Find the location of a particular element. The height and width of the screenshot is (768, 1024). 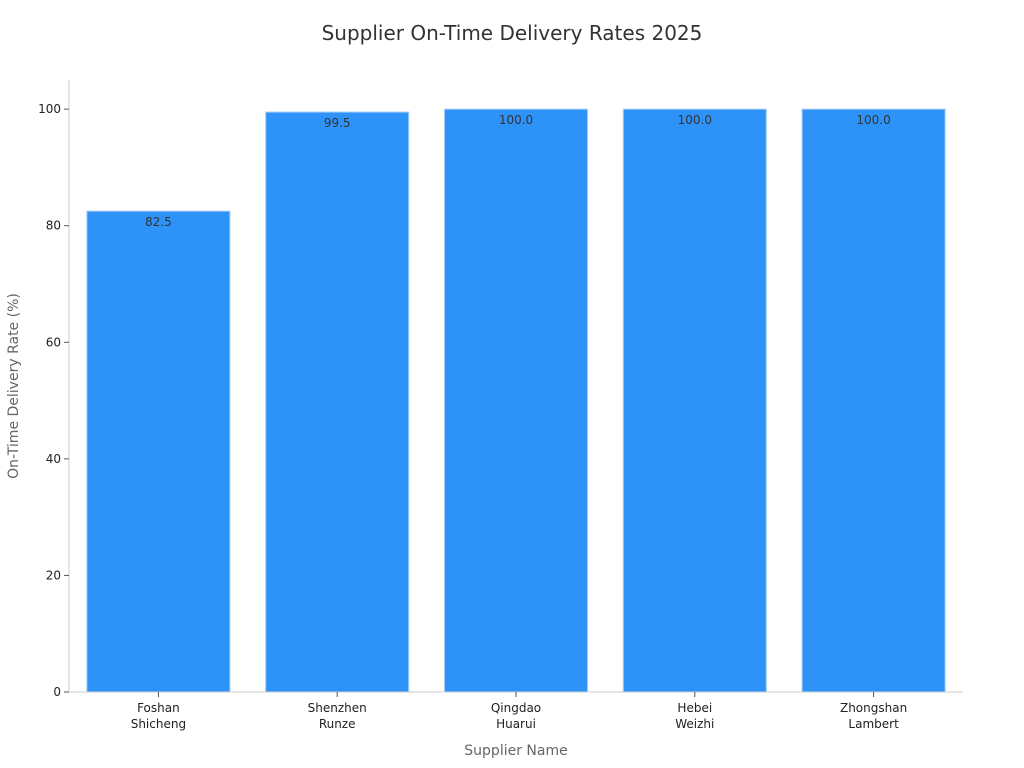

x-tick-label-line: Shenzhen is located at coordinates (337, 708).